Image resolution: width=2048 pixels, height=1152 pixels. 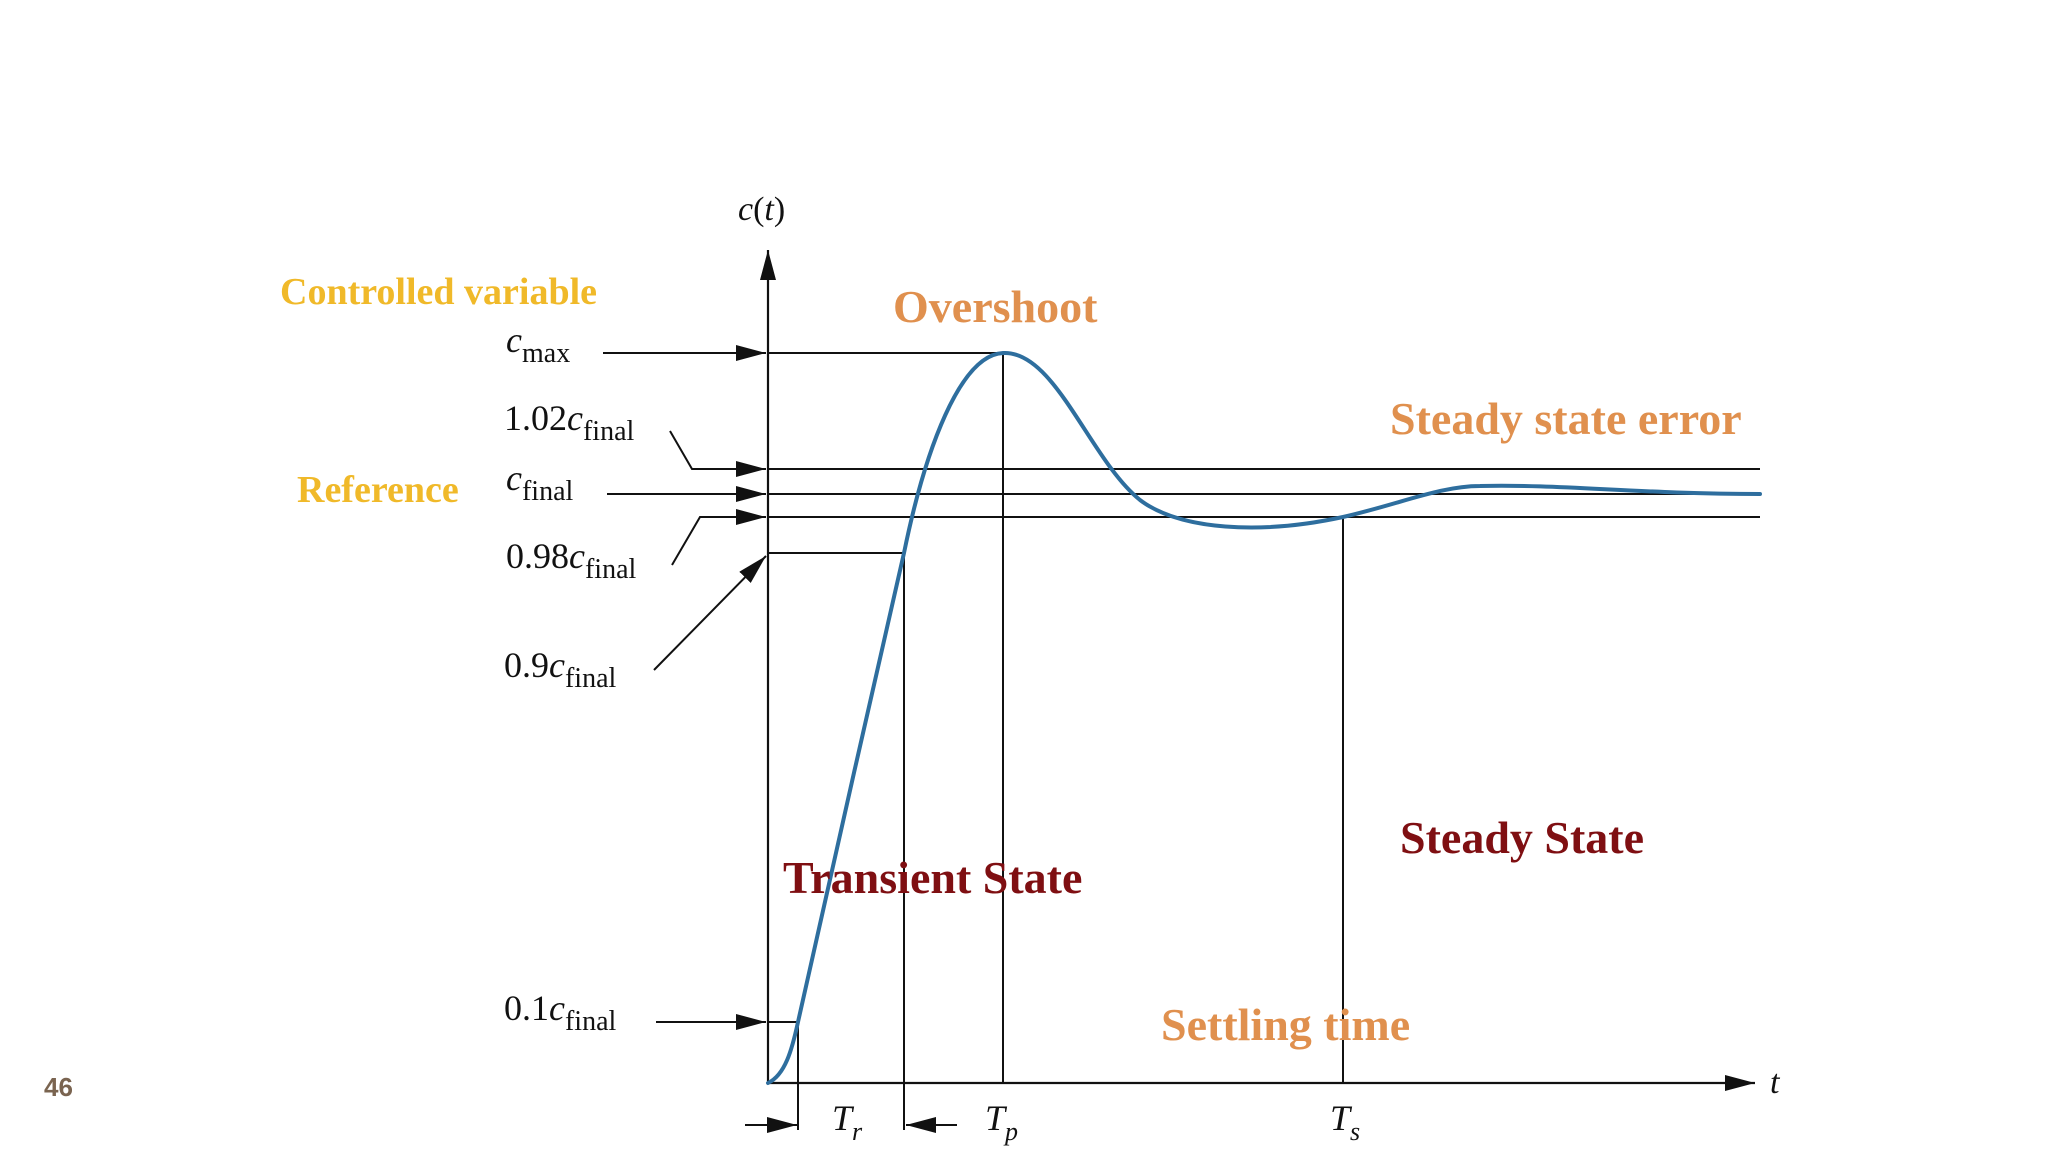 What do you see at coordinates (438, 292) in the screenshot?
I see `controlled-variable-label: Controlled variable` at bounding box center [438, 292].